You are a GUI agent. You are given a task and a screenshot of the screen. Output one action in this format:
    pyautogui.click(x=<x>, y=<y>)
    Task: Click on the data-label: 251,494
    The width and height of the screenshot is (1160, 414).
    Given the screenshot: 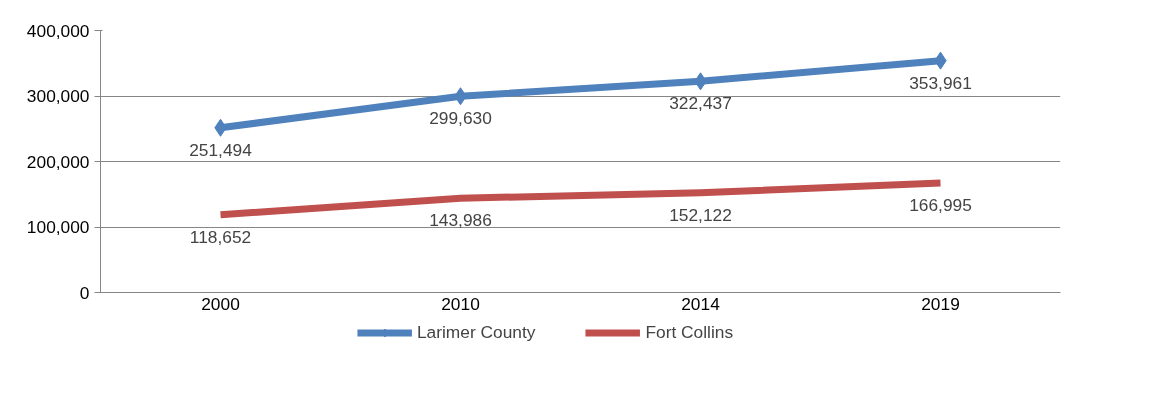 What is the action you would take?
    pyautogui.click(x=221, y=149)
    